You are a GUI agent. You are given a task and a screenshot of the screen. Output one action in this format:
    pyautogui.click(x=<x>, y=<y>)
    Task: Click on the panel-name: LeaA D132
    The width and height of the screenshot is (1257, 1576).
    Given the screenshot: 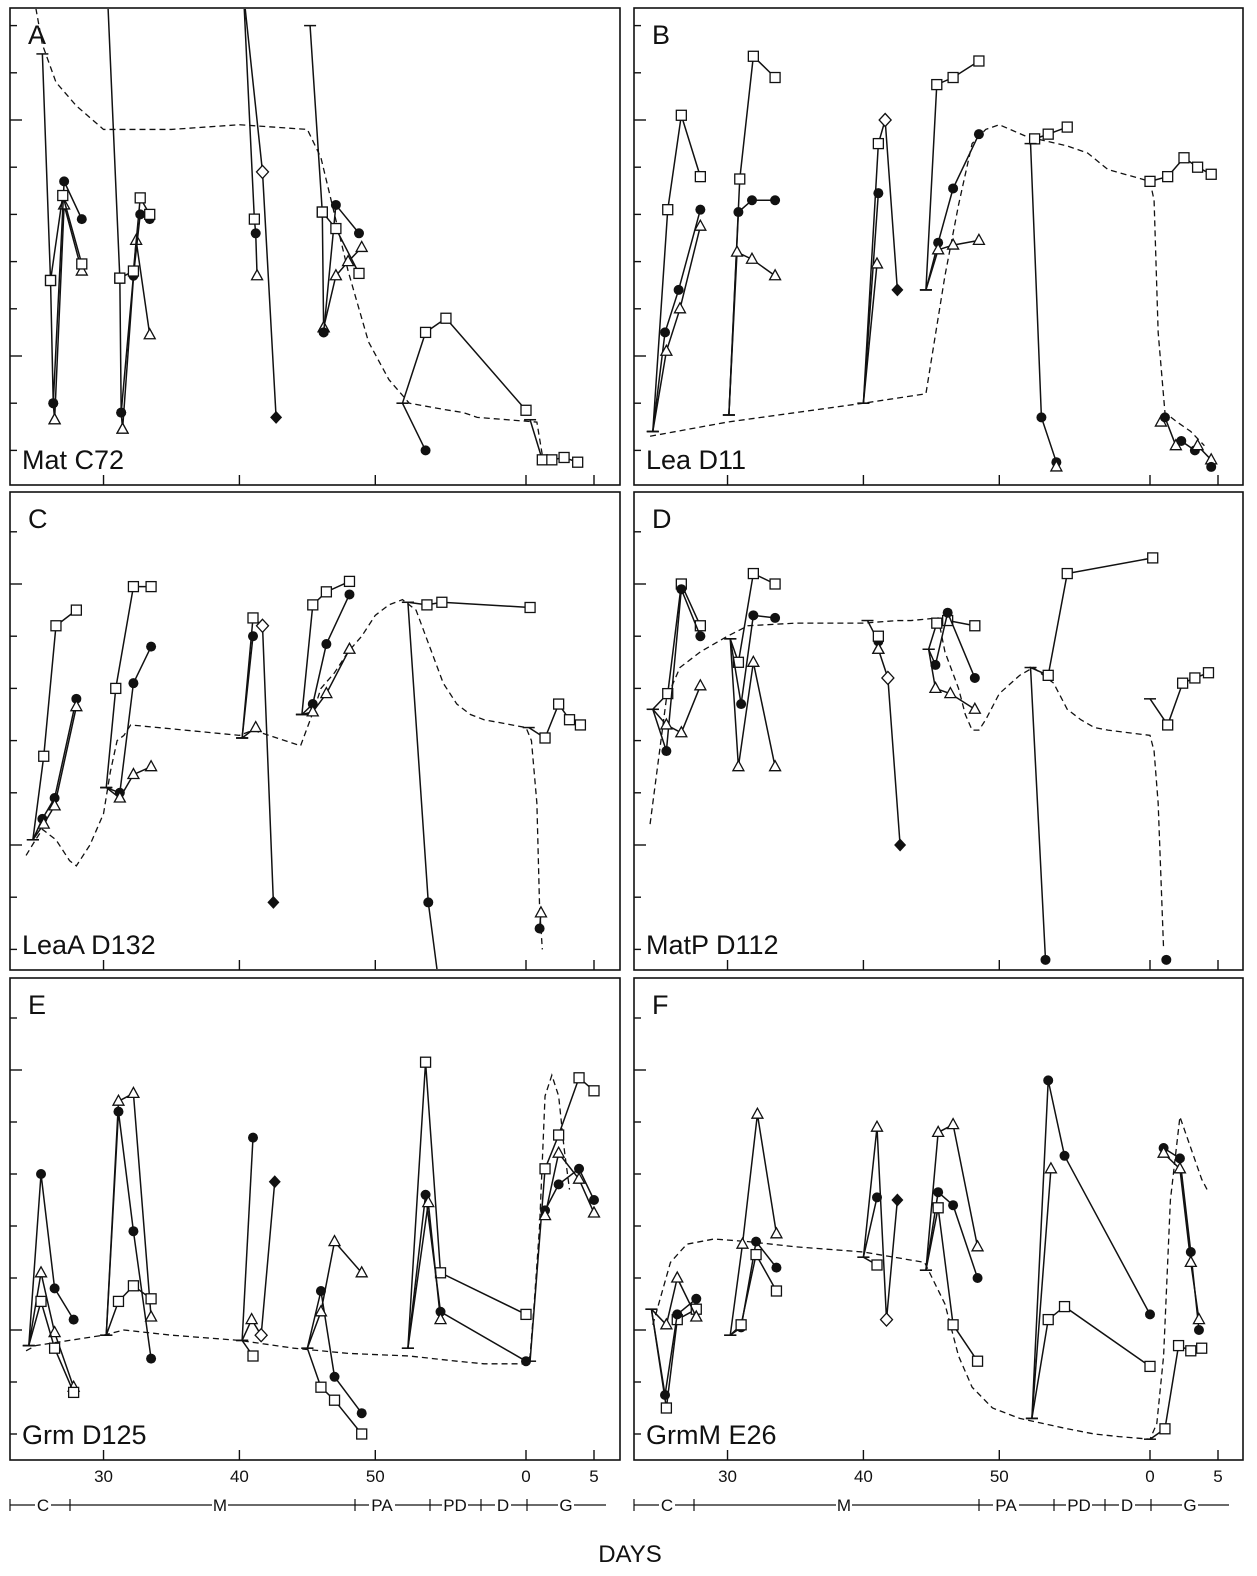 What is the action you would take?
    pyautogui.click(x=89, y=945)
    